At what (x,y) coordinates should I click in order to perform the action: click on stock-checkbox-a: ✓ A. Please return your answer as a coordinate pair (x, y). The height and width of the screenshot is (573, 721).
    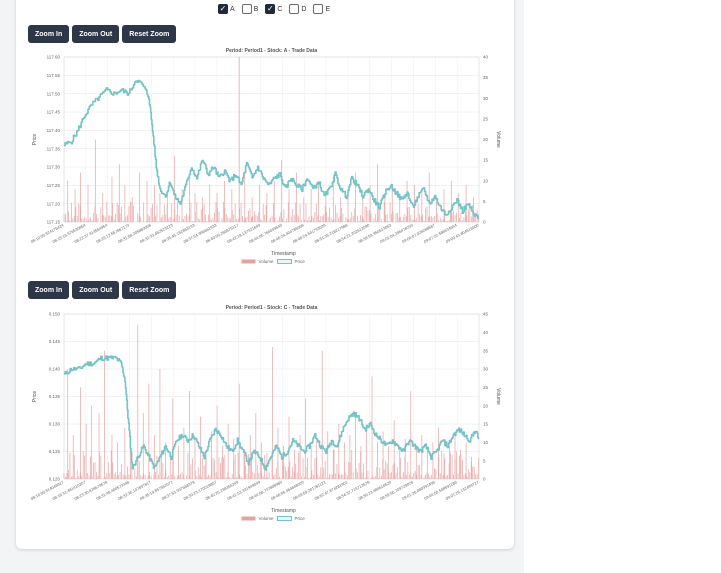
    Looking at the image, I should click on (226, 9).